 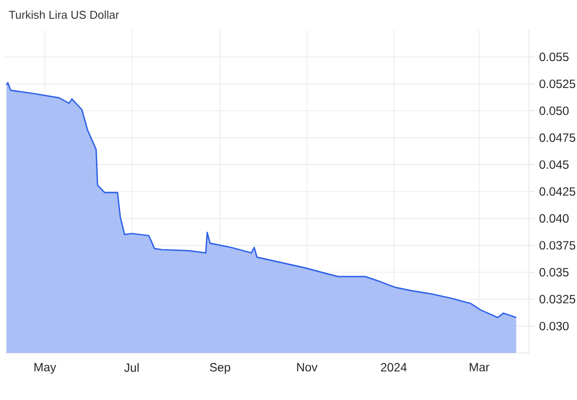 What do you see at coordinates (554, 164) in the screenshot?
I see `y-tick-label: 0.045` at bounding box center [554, 164].